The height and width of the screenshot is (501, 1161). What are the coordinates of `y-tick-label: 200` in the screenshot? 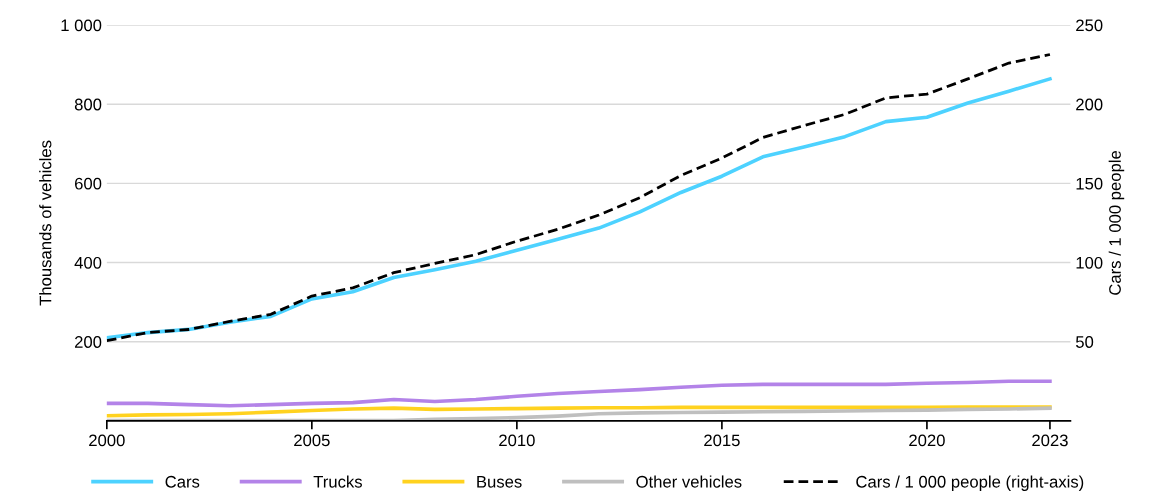 It's located at (88, 342).